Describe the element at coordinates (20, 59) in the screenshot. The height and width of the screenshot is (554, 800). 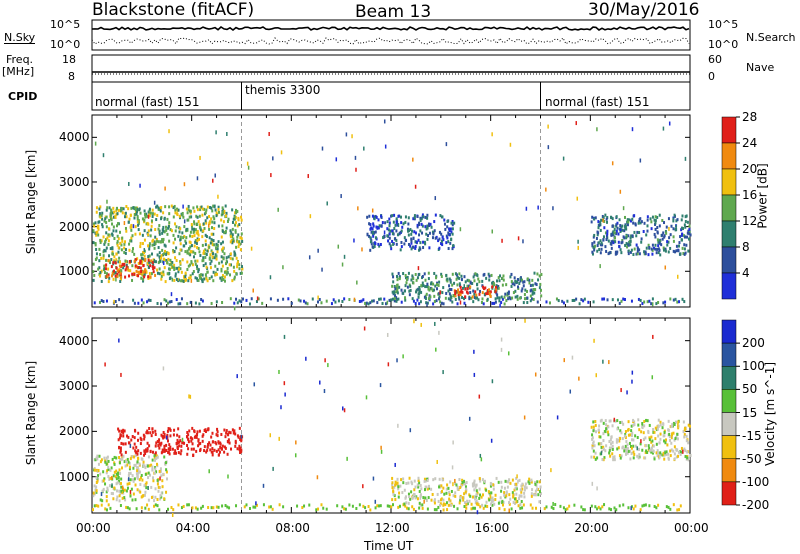
I see `freq-label: Freq.` at that location.